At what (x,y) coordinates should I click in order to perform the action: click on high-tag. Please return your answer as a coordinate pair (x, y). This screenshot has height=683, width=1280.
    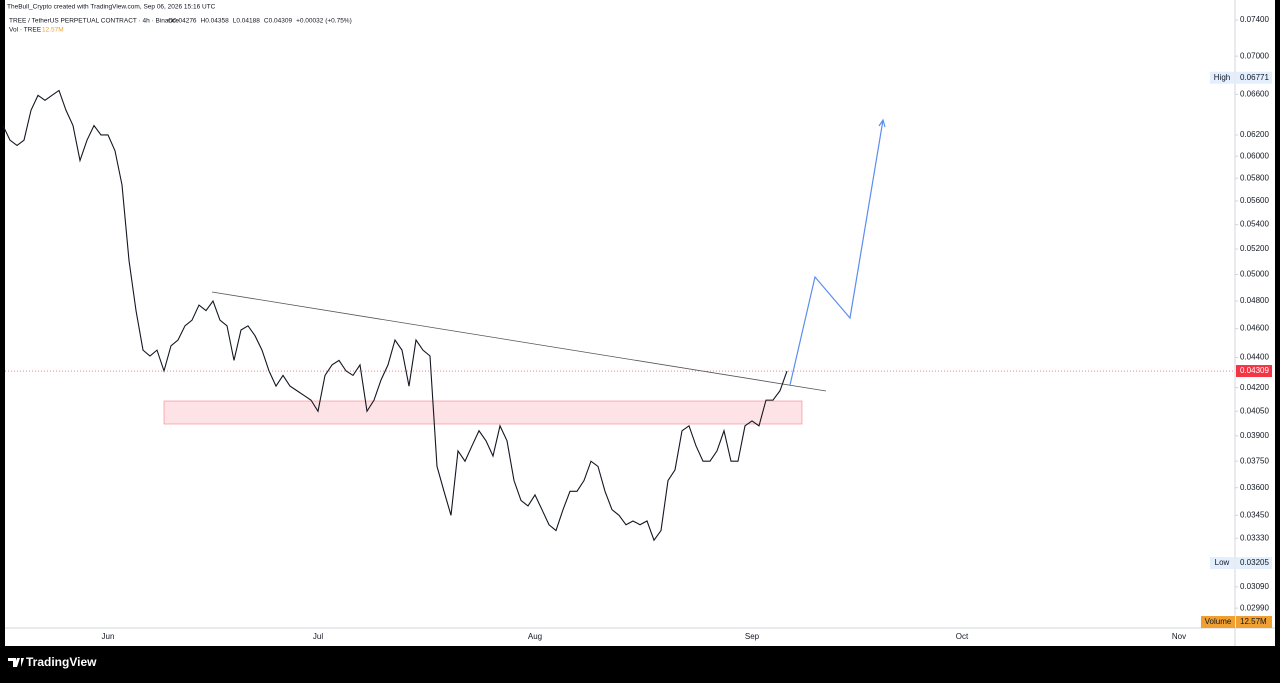
    Looking at the image, I should click on (1222, 77).